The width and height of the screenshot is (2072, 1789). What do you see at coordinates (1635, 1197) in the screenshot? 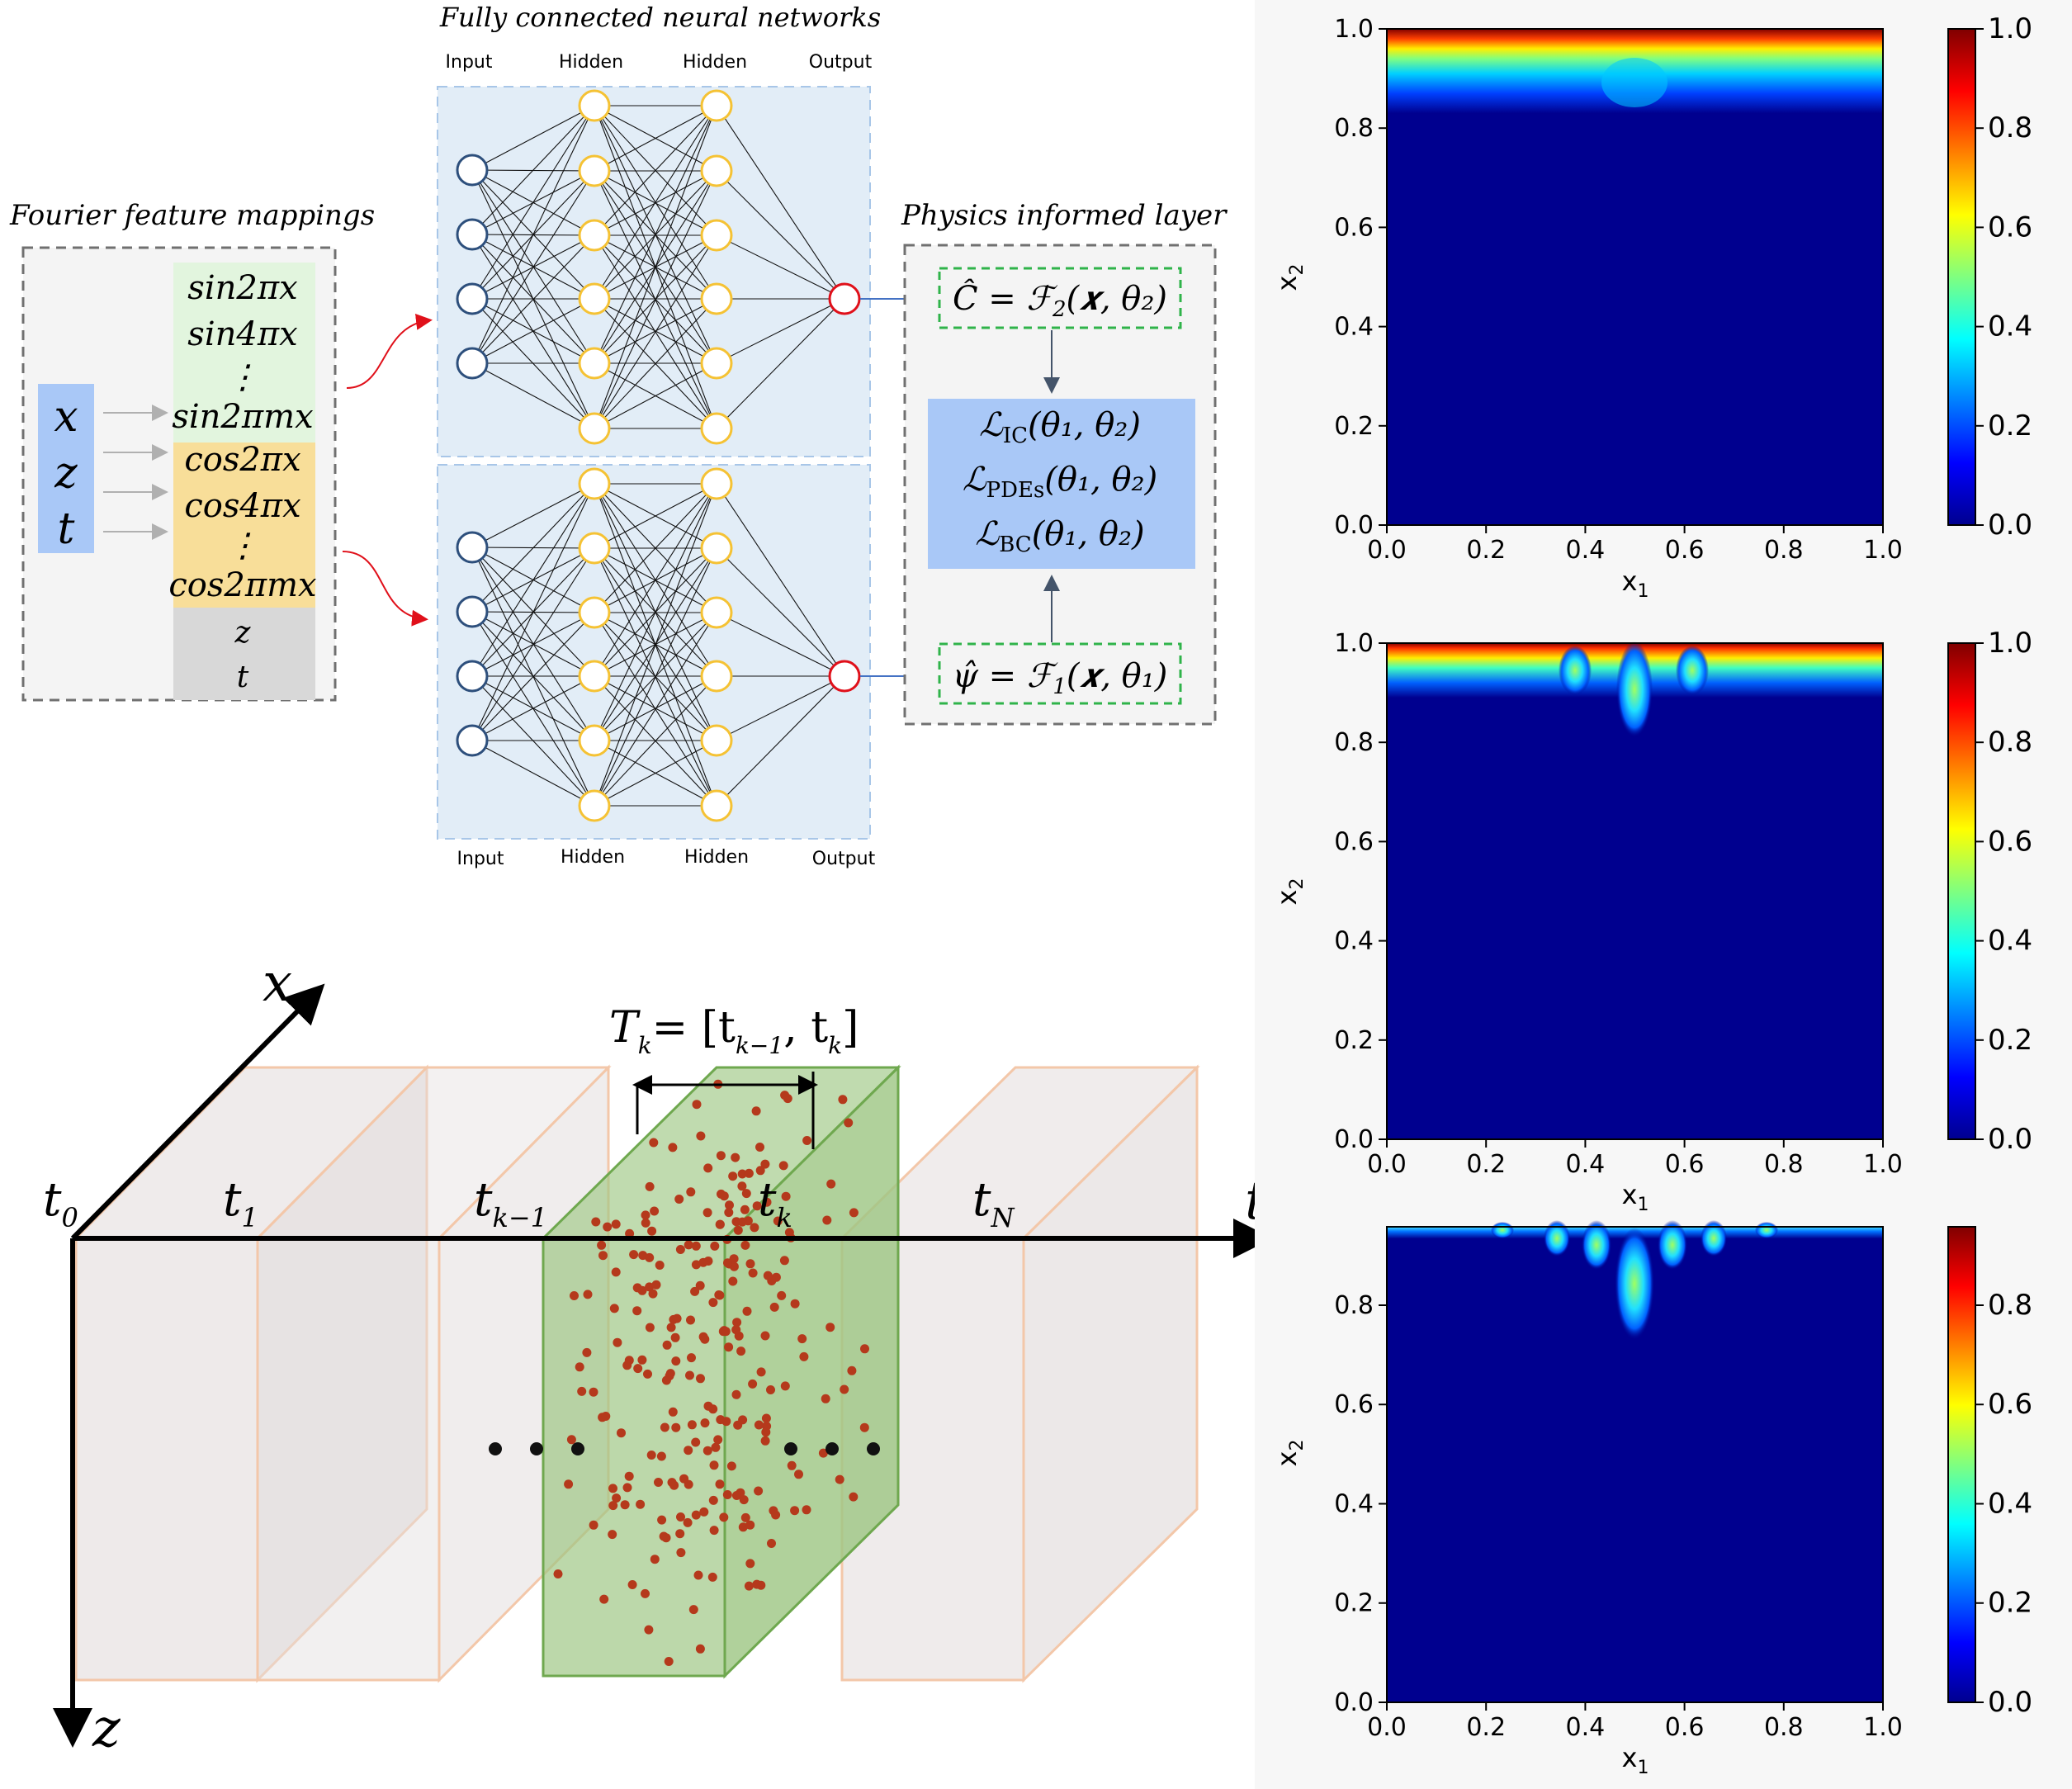
I see `heatmap-2-xlabel: x1` at bounding box center [1635, 1197].